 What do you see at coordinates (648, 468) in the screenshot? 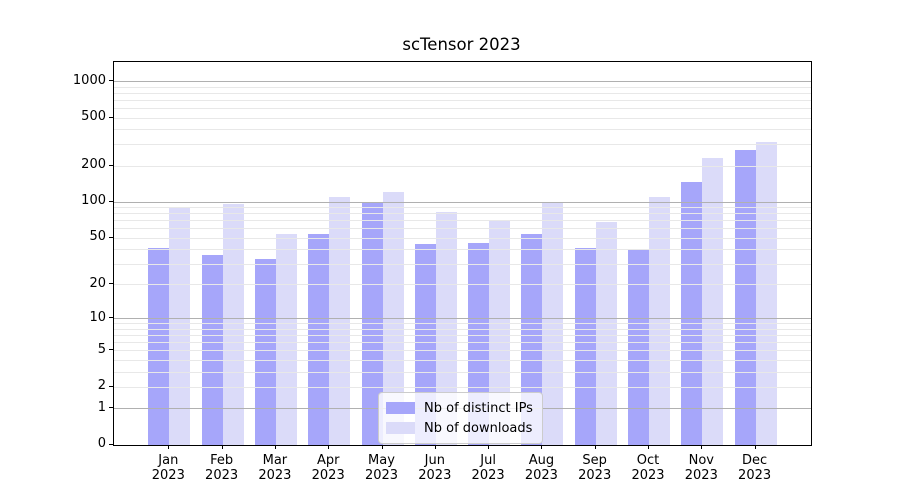
I see `x-tick-label-oct: Oct 2023` at bounding box center [648, 468].